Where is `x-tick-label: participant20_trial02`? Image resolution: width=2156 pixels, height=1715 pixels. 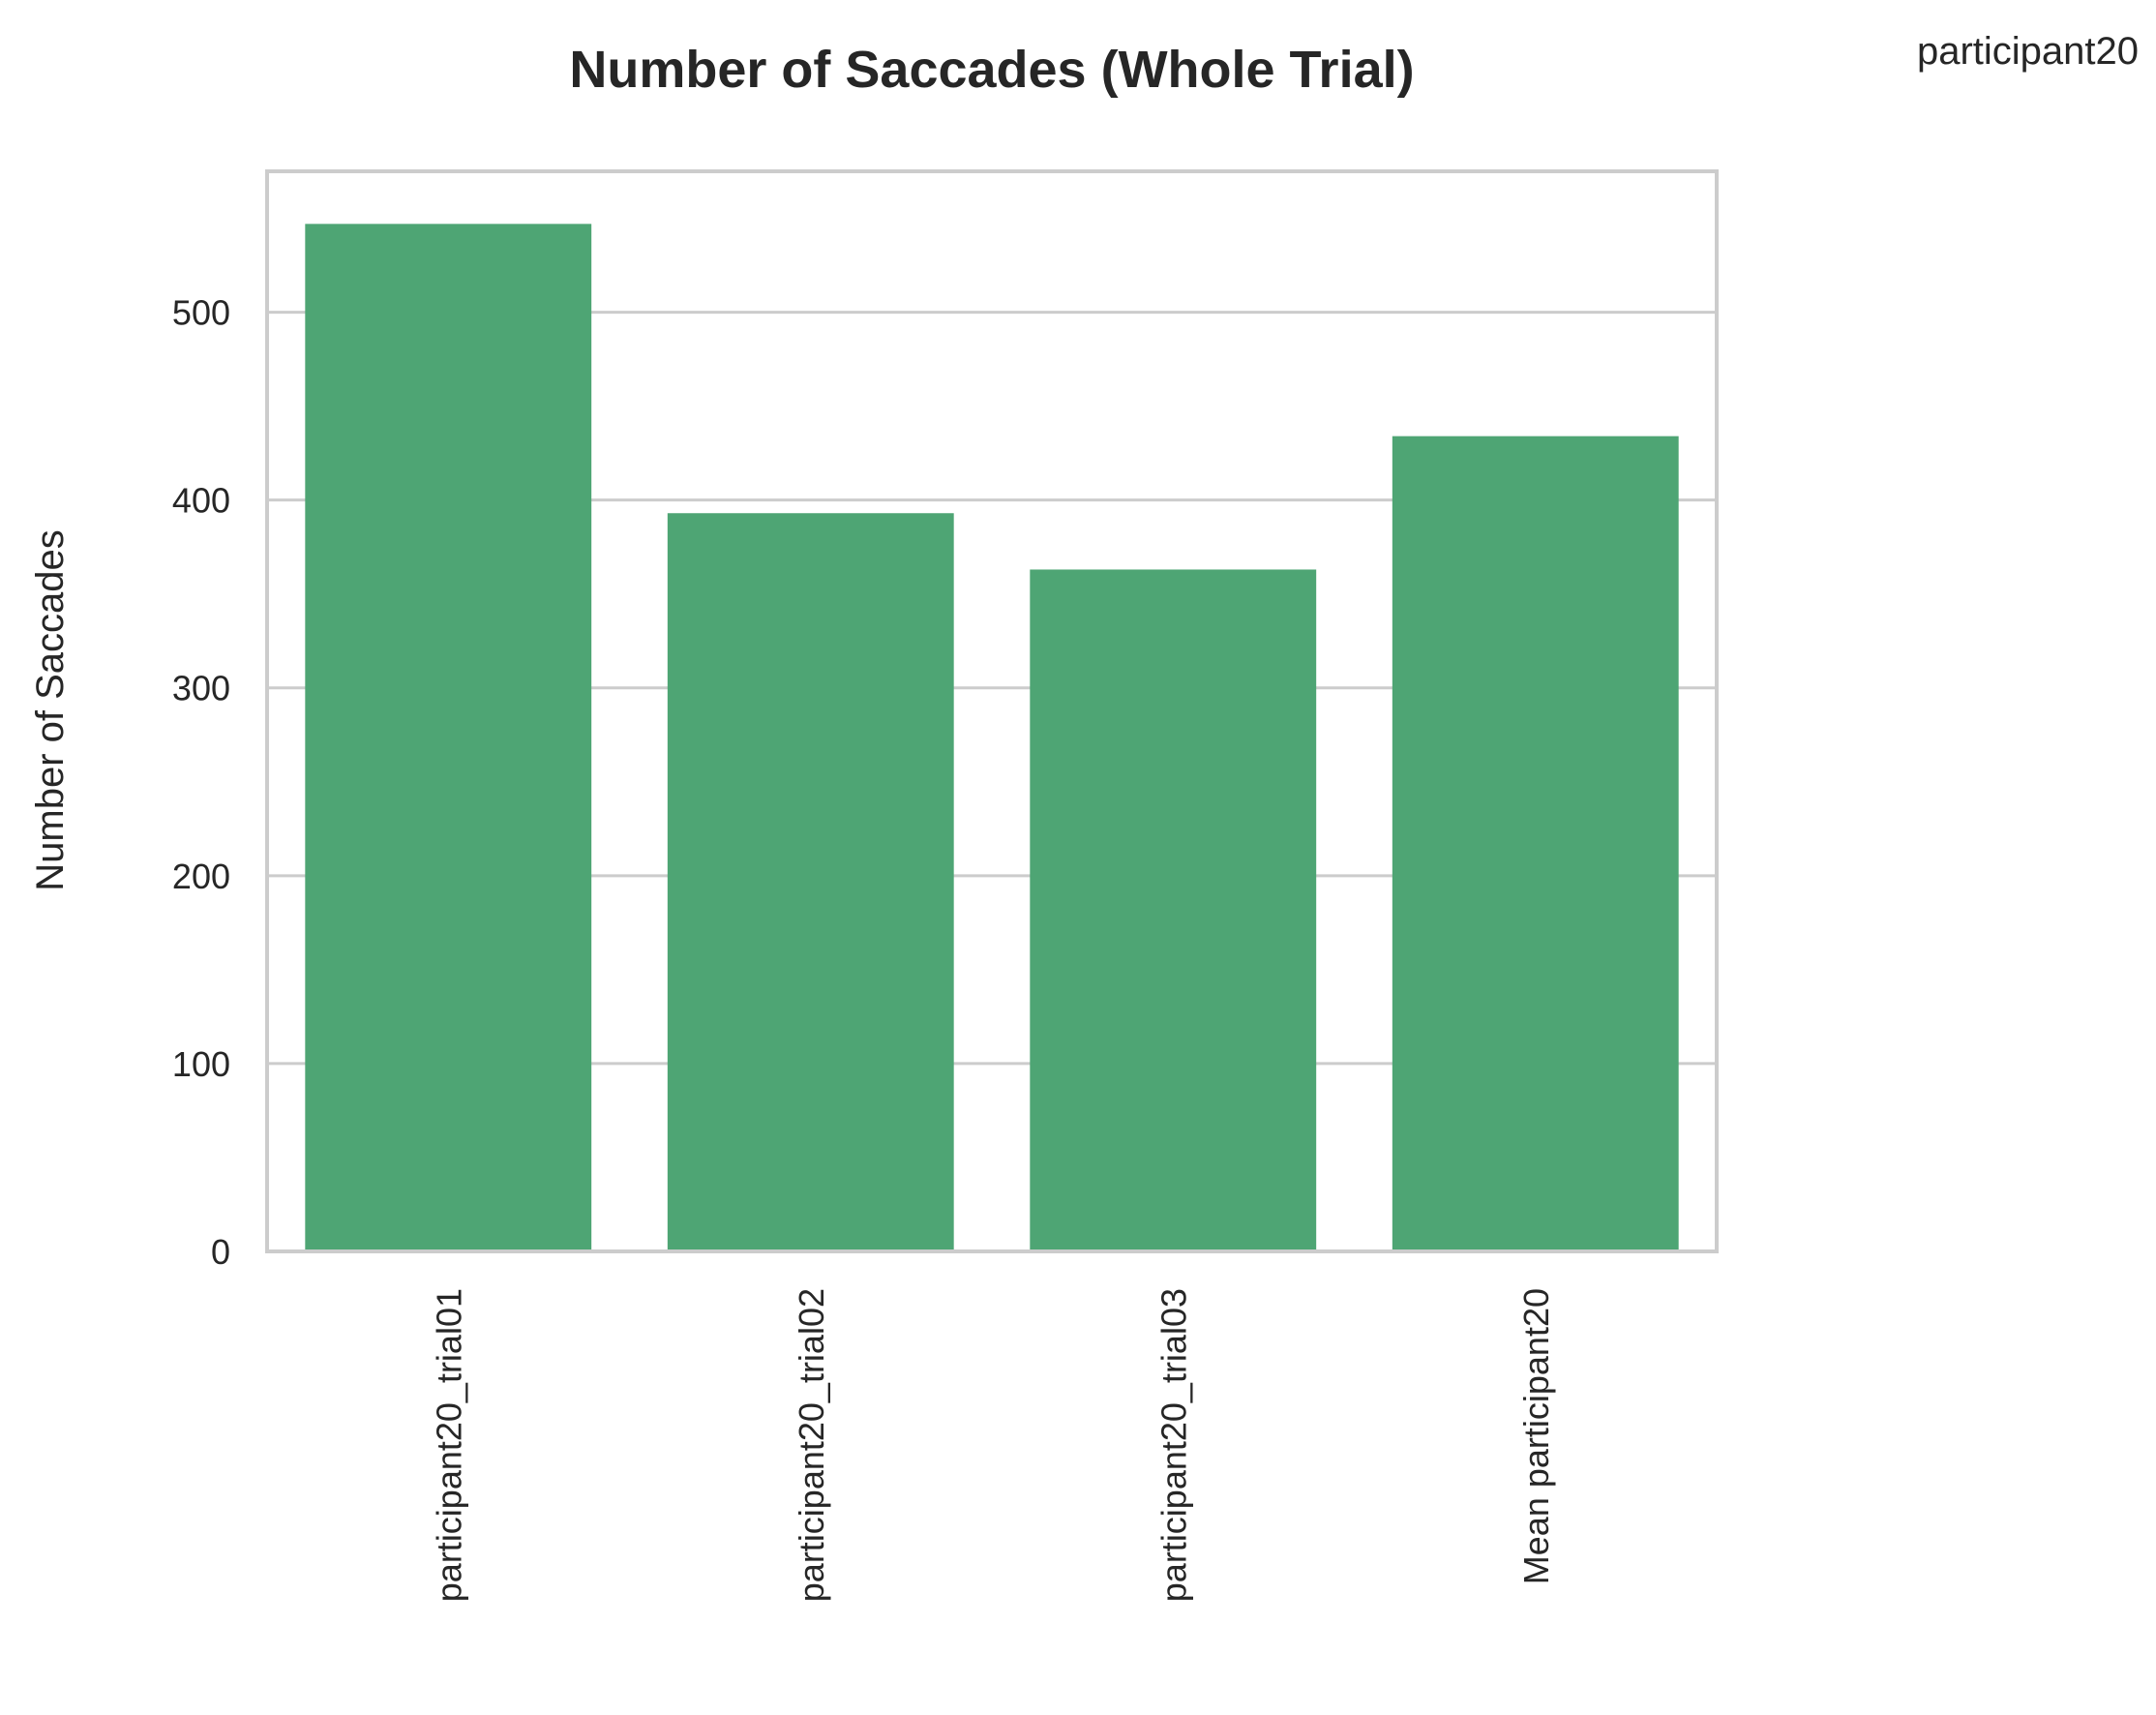
x-tick-label: participant20_trial02 is located at coordinates (811, 1445).